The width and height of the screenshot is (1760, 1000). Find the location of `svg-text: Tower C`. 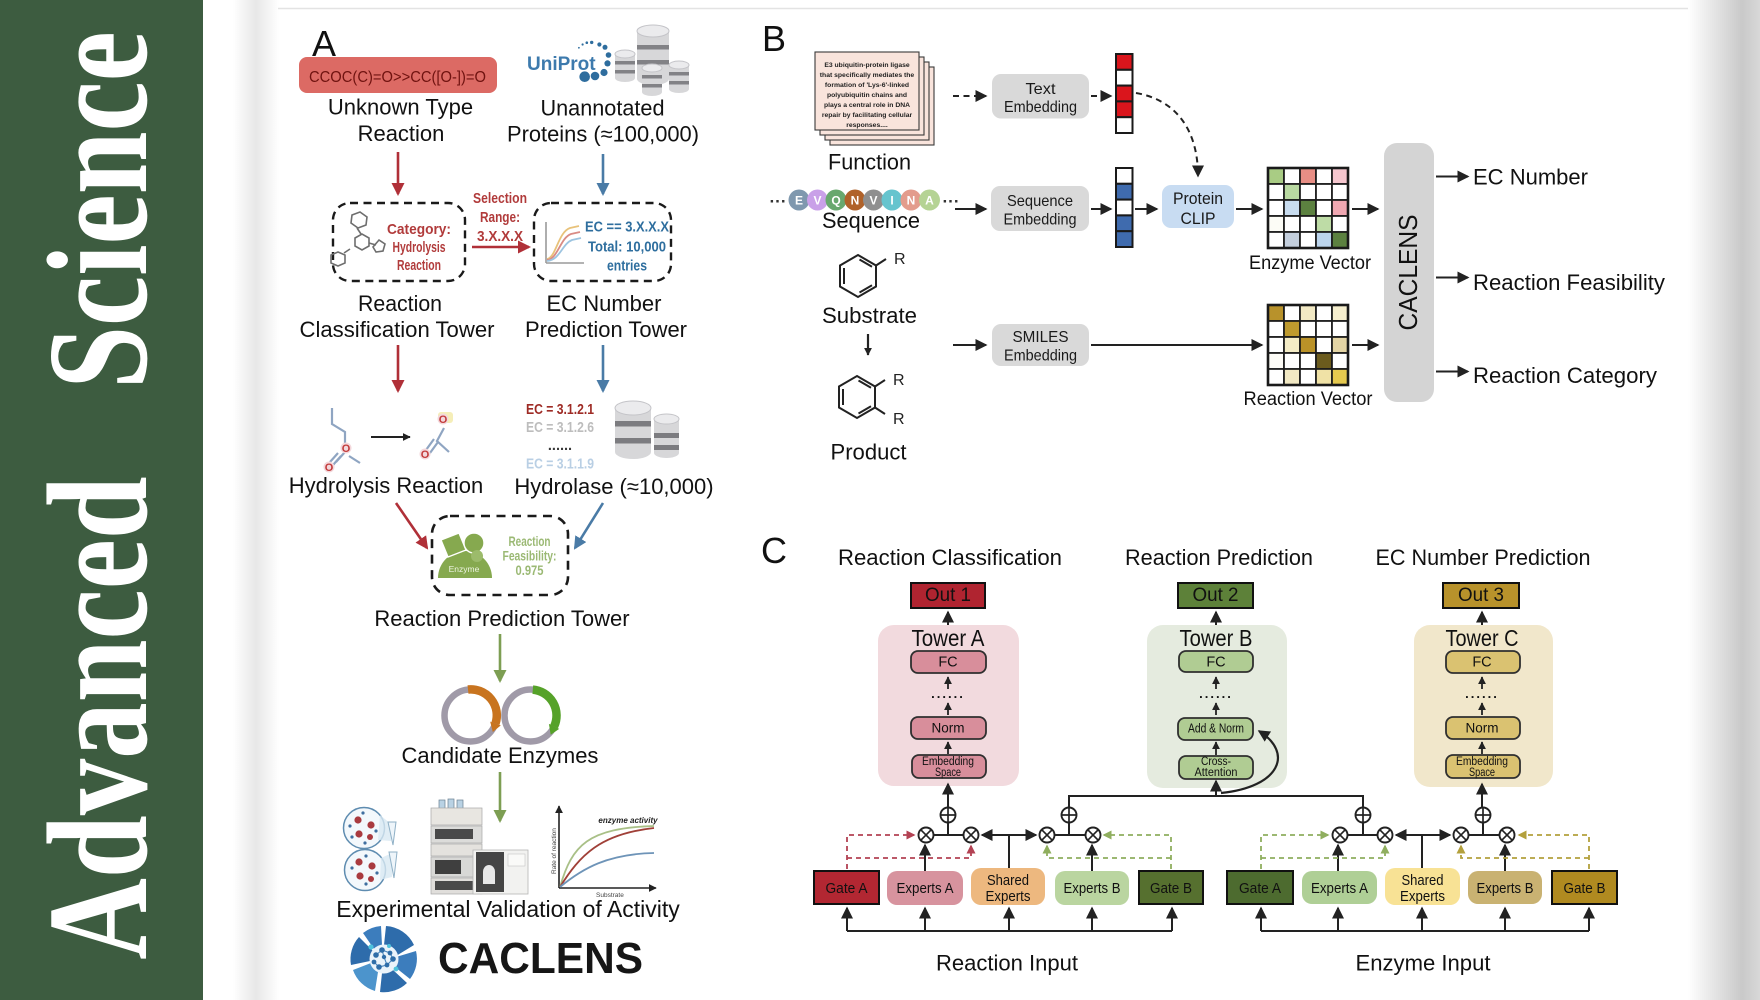

svg-text: Tower C is located at coordinates (1482, 638).